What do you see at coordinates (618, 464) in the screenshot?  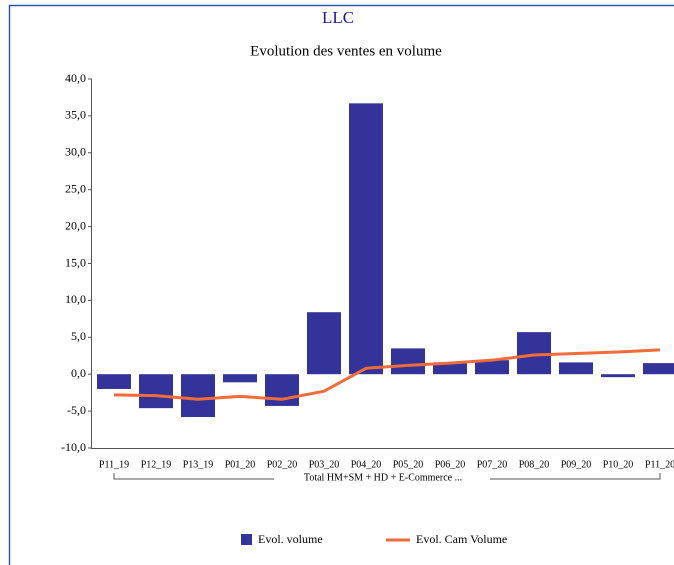 I see `x-tick-label: P10_20` at bounding box center [618, 464].